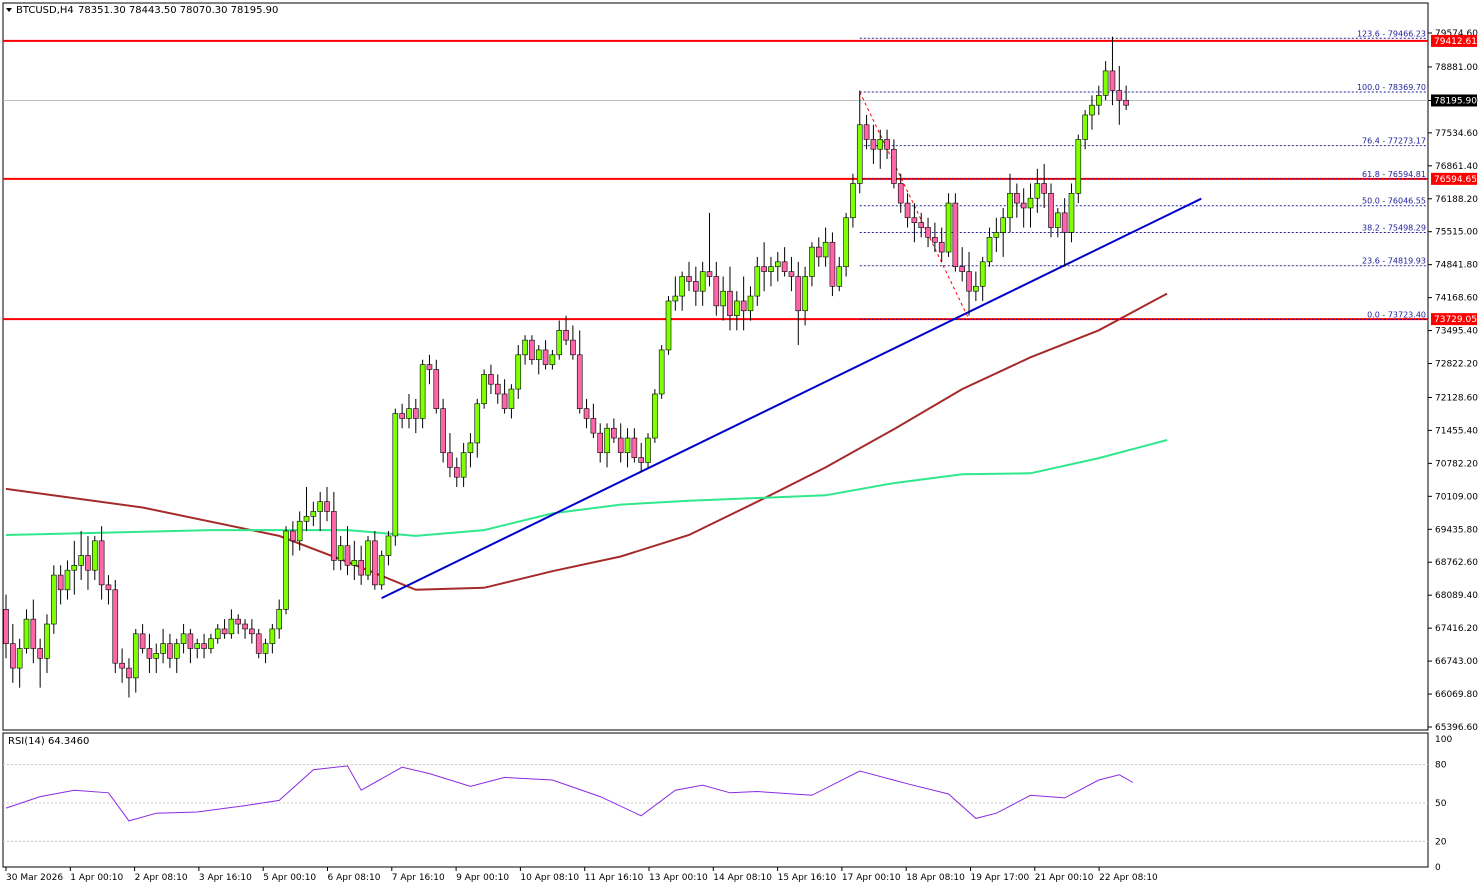 This screenshot has width=1479, height=892. I want to click on date-tick-label: 5 Apr 00:10, so click(289, 878).